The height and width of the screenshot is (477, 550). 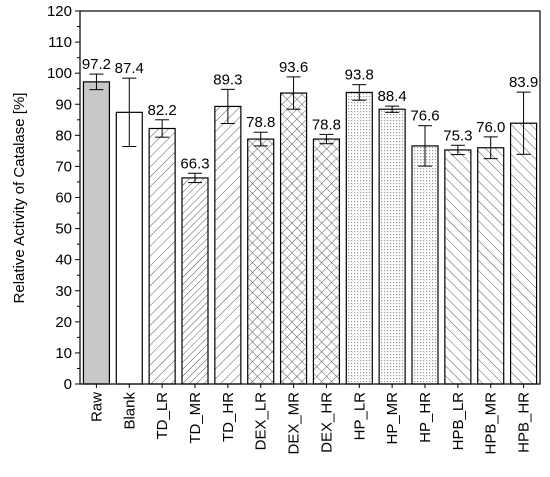 I want to click on error-bar-dex-hr, so click(x=326, y=139).